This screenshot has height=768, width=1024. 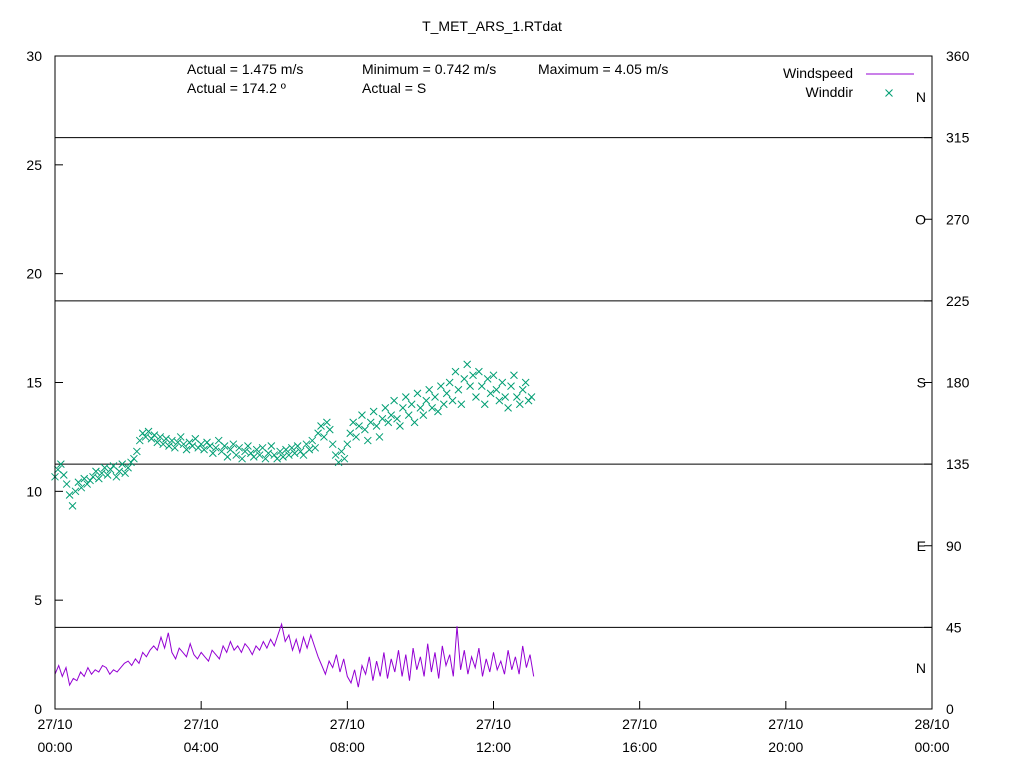 What do you see at coordinates (920, 219) in the screenshot?
I see `direction-label: O` at bounding box center [920, 219].